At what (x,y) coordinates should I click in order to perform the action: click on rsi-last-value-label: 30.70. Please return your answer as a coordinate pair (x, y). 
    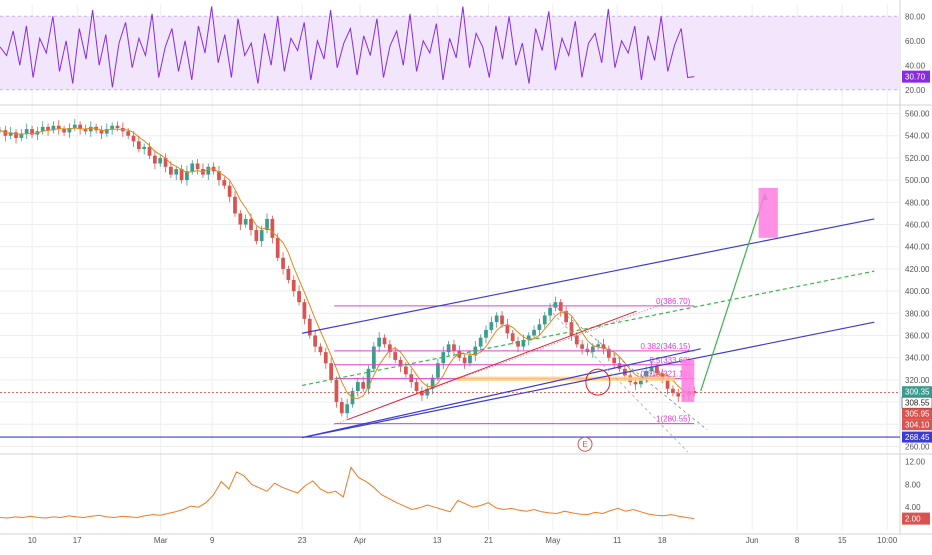
    Looking at the image, I should click on (915, 77).